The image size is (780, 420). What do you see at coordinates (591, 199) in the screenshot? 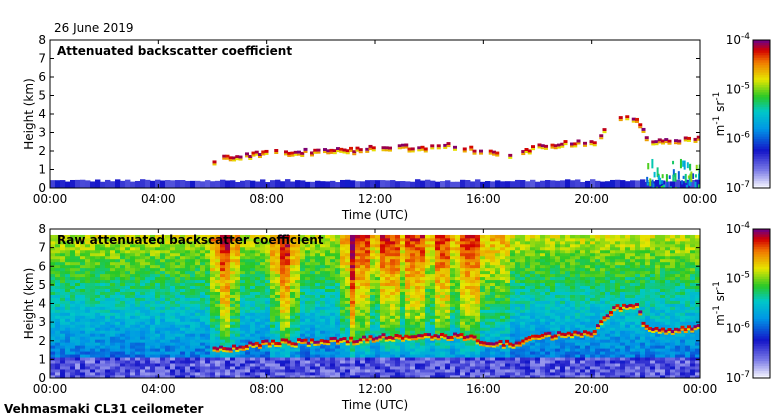
I see `x-tick-label: 20:00` at bounding box center [591, 199].